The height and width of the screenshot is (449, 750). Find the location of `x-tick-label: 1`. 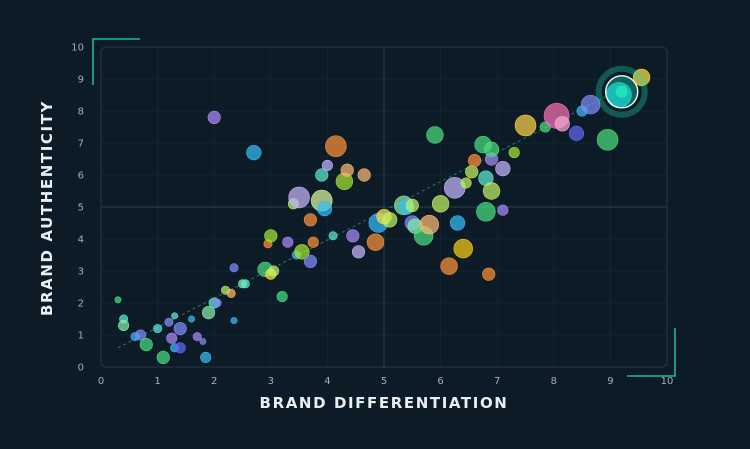

x-tick-label: 1 is located at coordinates (157, 381).